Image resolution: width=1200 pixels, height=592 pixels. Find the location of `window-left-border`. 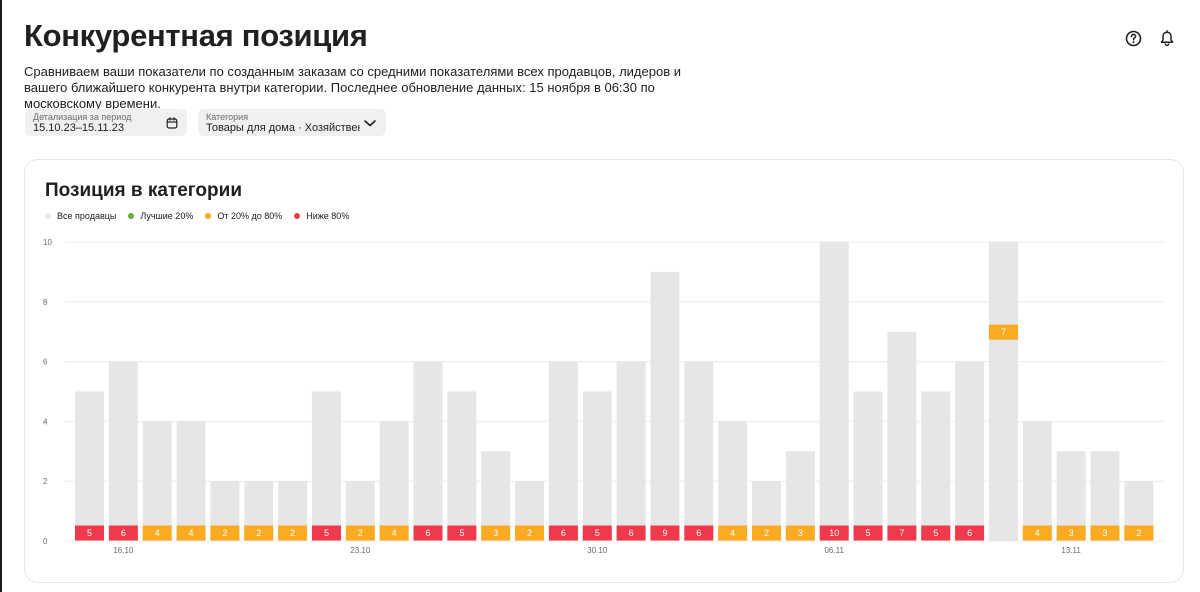

window-left-border is located at coordinates (1, 296).